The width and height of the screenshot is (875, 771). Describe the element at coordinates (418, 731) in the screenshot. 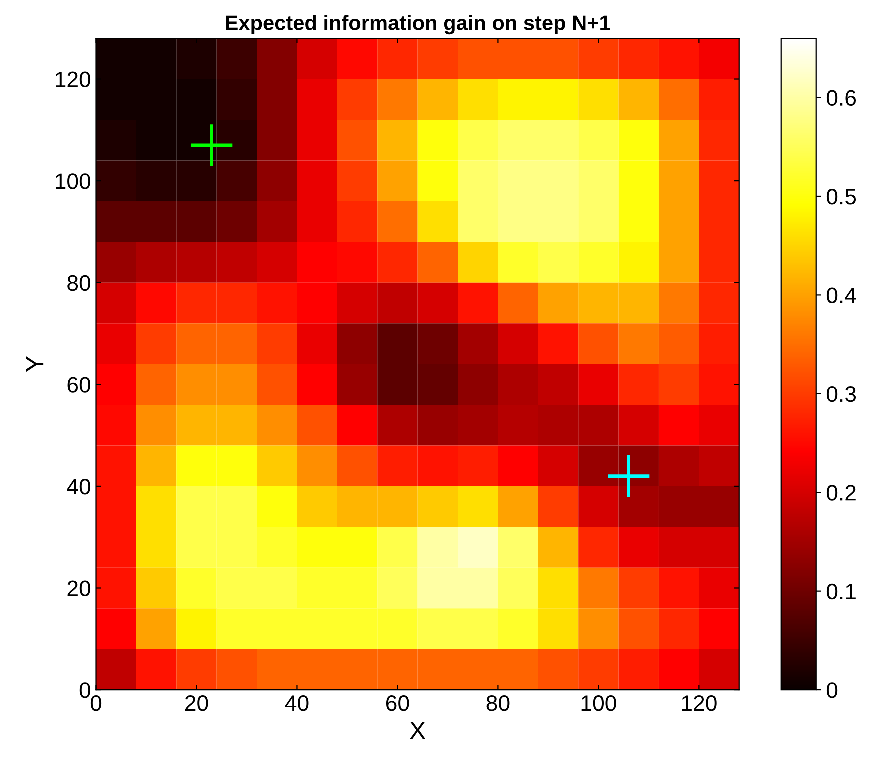

I see `x-axis-title: X` at that location.